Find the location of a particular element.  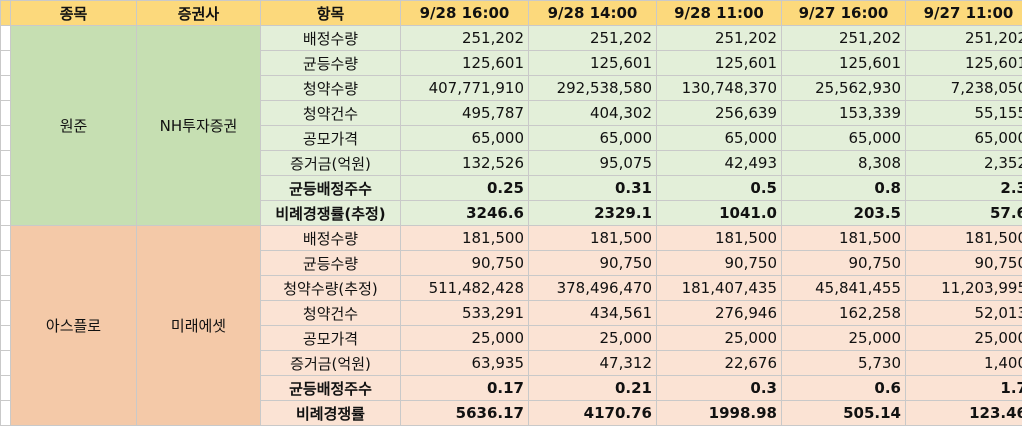

value-cell: 0.8 is located at coordinates (843, 188).